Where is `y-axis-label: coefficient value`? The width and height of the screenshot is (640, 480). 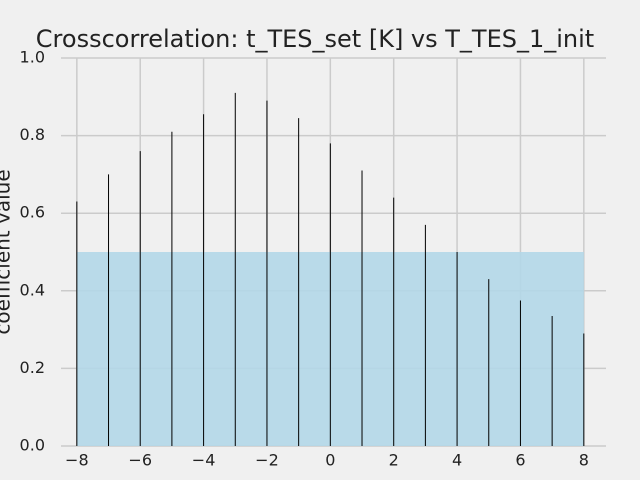
y-axis-label: coefficient value is located at coordinates (7, 251).